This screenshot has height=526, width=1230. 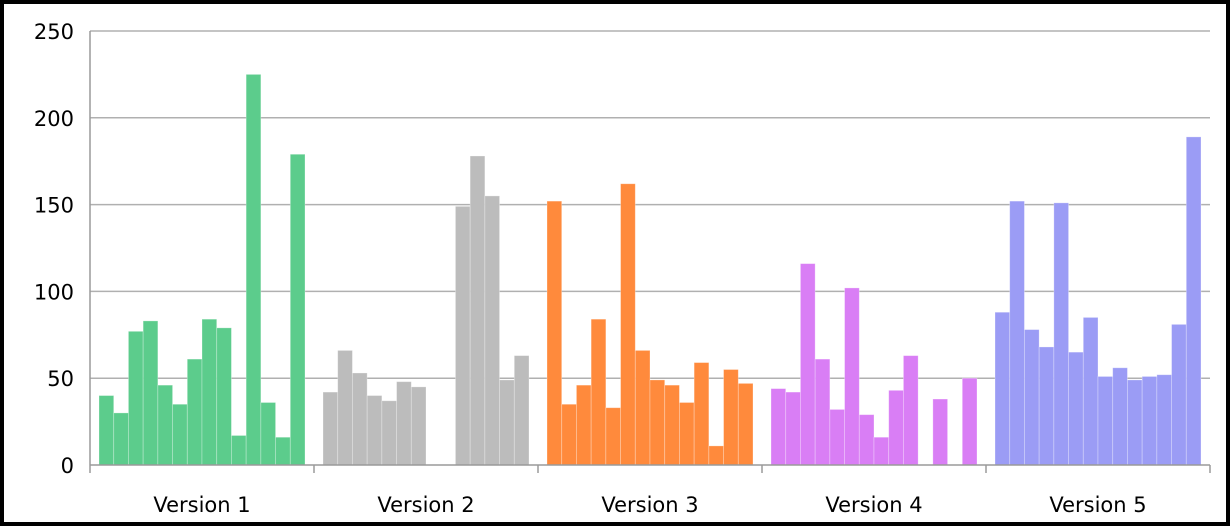 I want to click on y-axis: 0 50 100 150 200 250, so click(x=62, y=249).